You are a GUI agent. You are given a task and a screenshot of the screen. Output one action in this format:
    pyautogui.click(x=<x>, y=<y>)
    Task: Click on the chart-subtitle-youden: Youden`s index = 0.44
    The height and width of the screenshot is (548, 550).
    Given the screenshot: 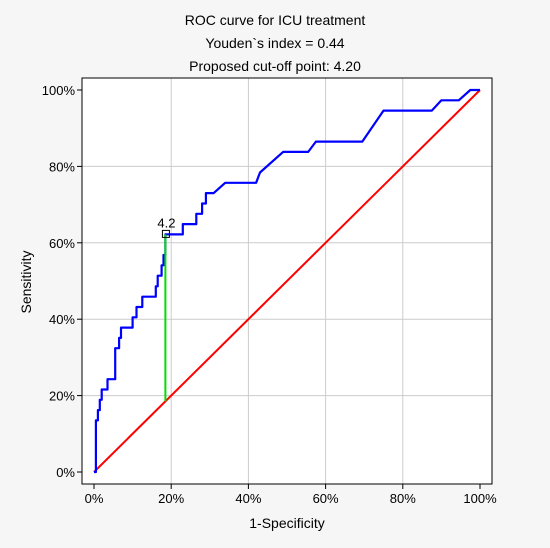 What is the action you would take?
    pyautogui.click(x=275, y=43)
    